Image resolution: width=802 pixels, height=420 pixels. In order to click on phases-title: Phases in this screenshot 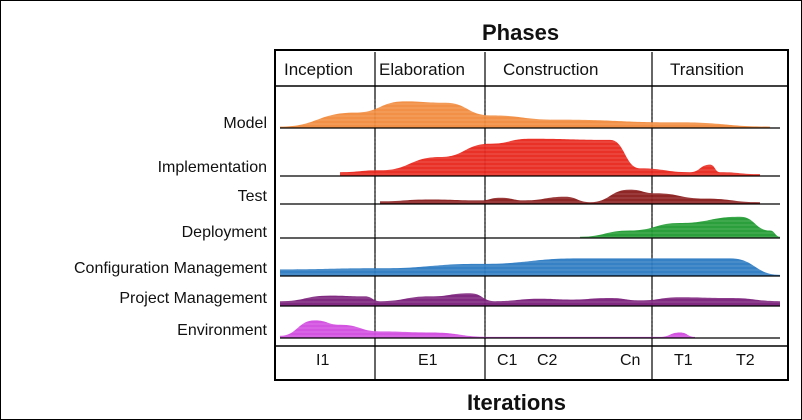, I will do `click(521, 32)`.